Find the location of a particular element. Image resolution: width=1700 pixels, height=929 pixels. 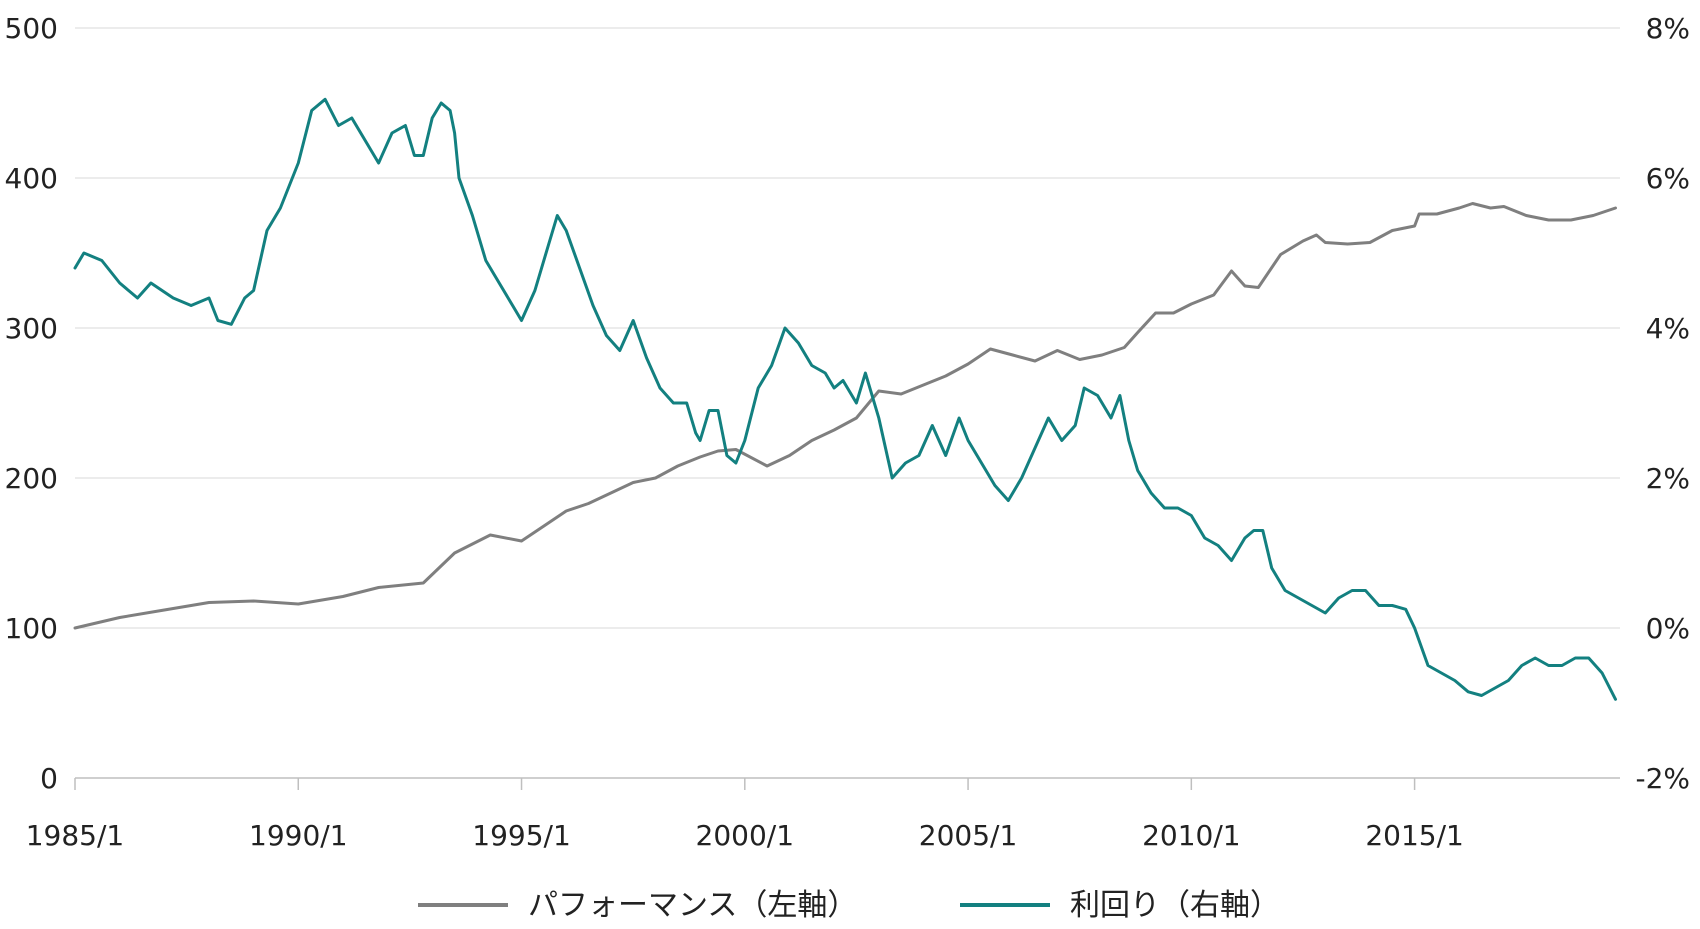

y-right-tick-label: -2% is located at coordinates (1662, 778).